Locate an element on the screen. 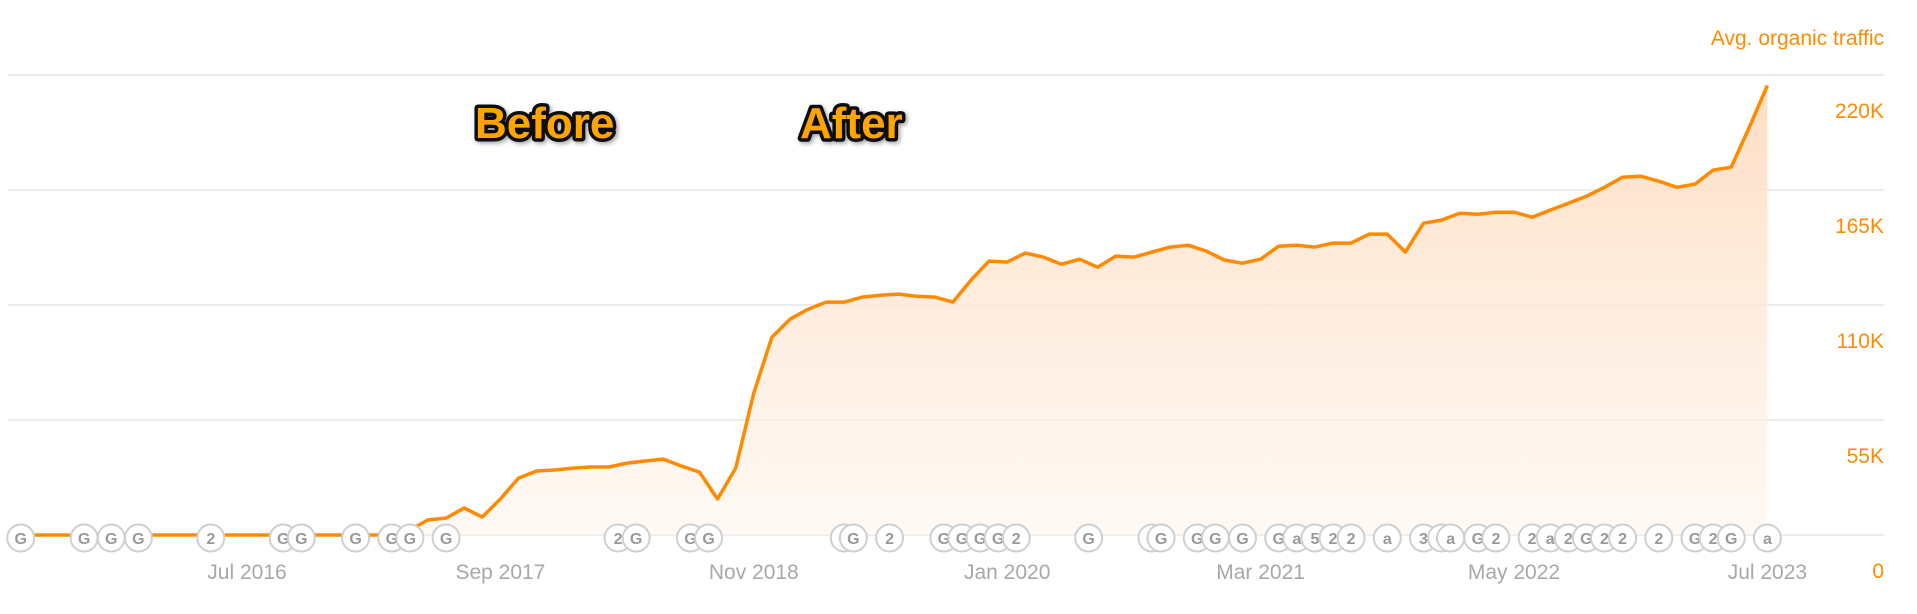 This screenshot has width=1917, height=614. x-tick-label: Nov 2018 is located at coordinates (754, 572).